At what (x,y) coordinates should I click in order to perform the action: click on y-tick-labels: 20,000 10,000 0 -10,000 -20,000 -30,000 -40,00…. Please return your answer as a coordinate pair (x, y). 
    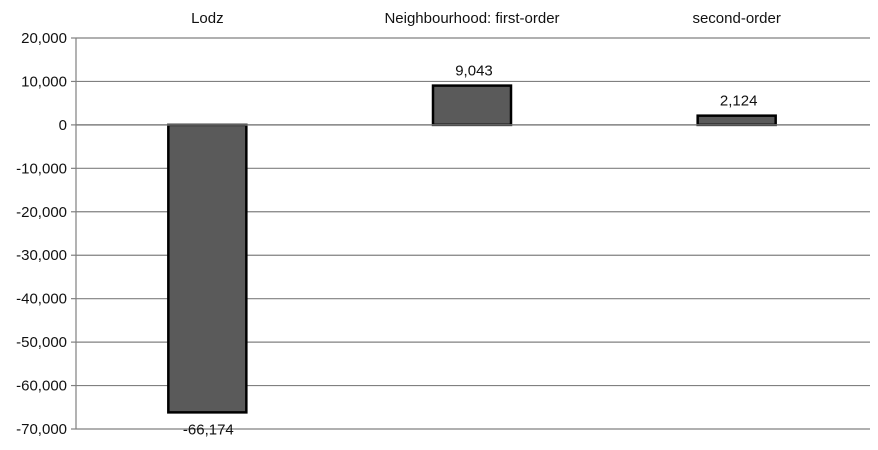
    Looking at the image, I should click on (41, 234).